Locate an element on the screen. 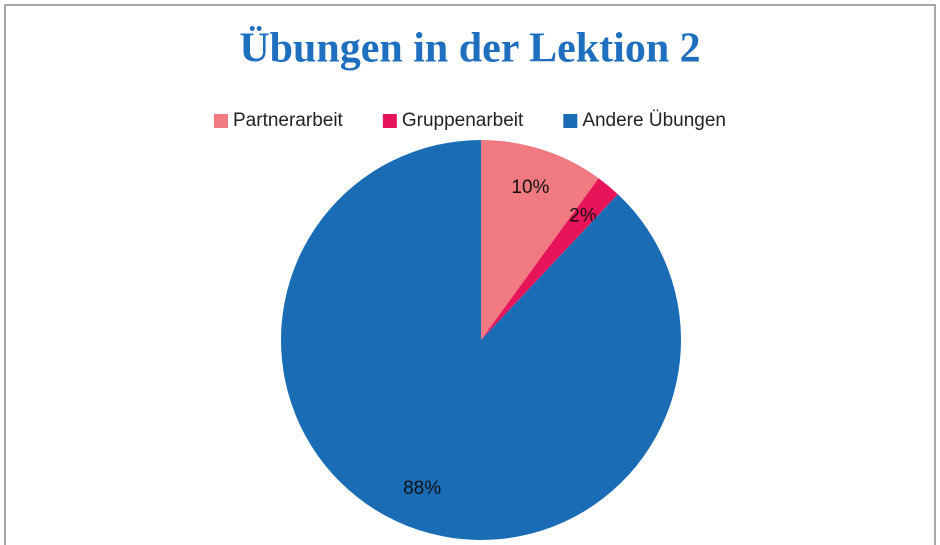 The height and width of the screenshot is (545, 940). chart-title: Übungen in der Lektion 2 is located at coordinates (469, 49).